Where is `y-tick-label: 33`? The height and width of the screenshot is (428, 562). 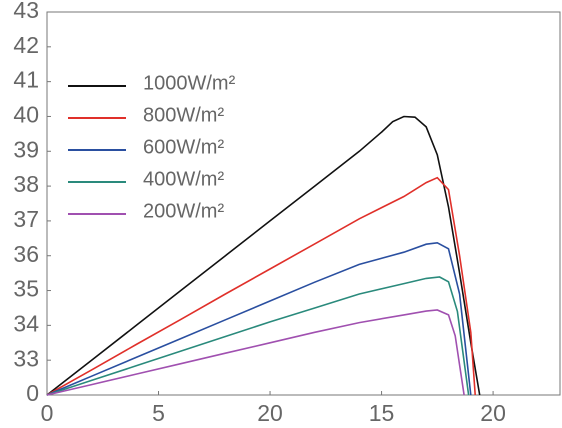 y-tick-label: 33 is located at coordinates (26, 358).